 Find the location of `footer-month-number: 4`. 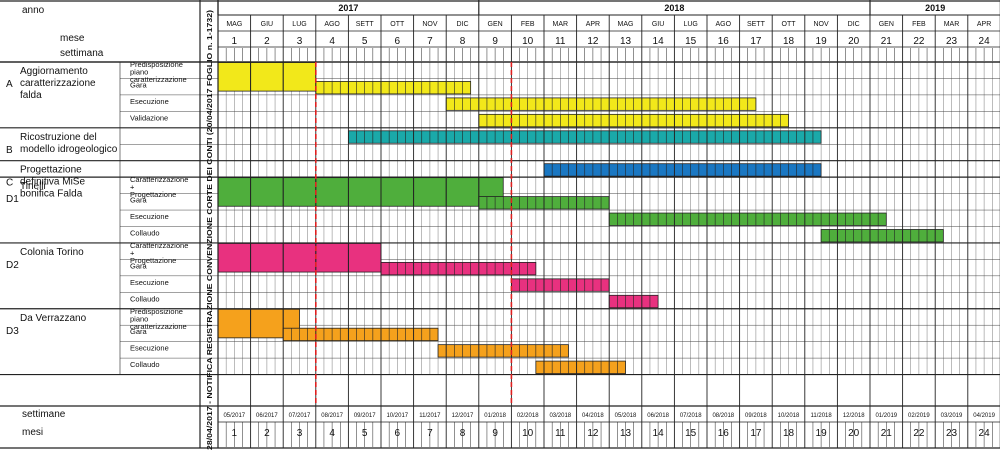

footer-month-number: 4 is located at coordinates (332, 433).